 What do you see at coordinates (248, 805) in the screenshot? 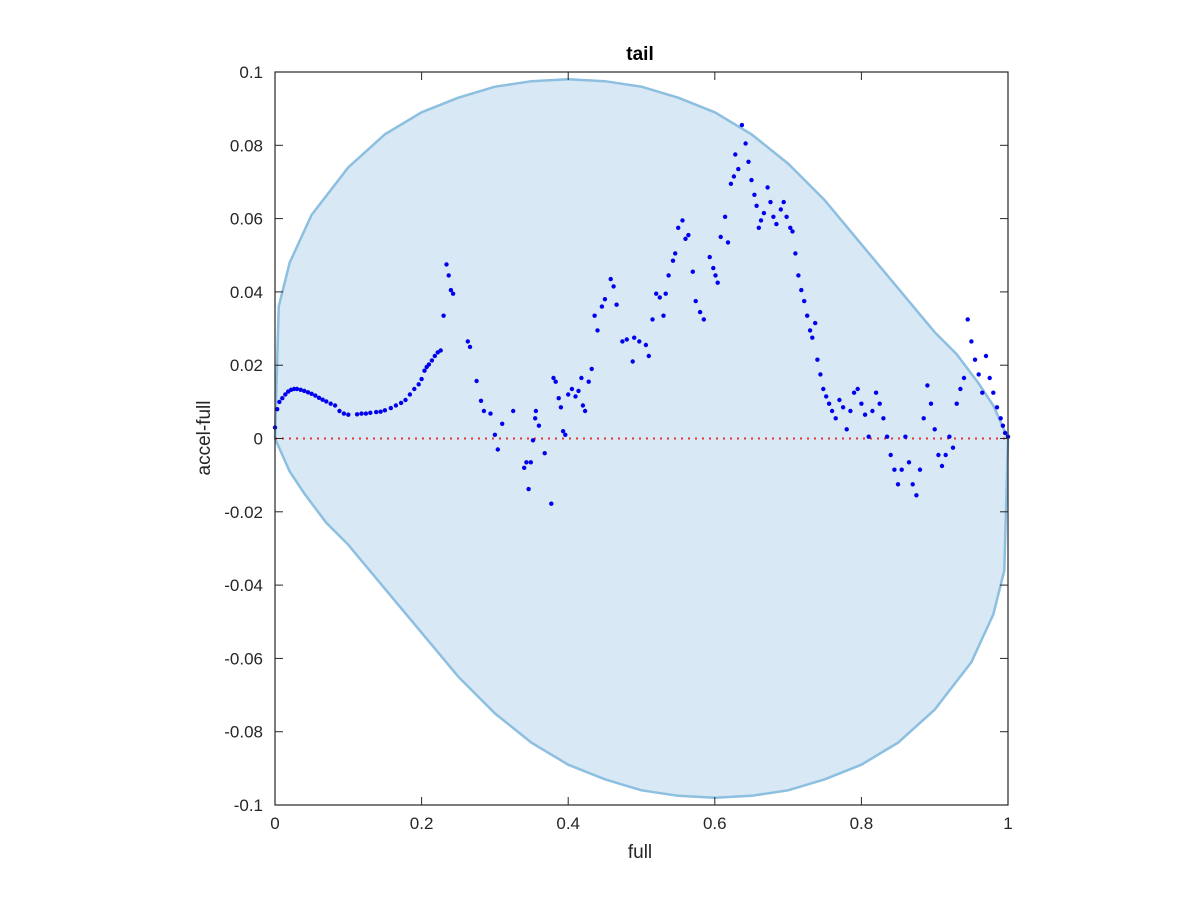
I see `y-tick-label: -0.1` at bounding box center [248, 805].